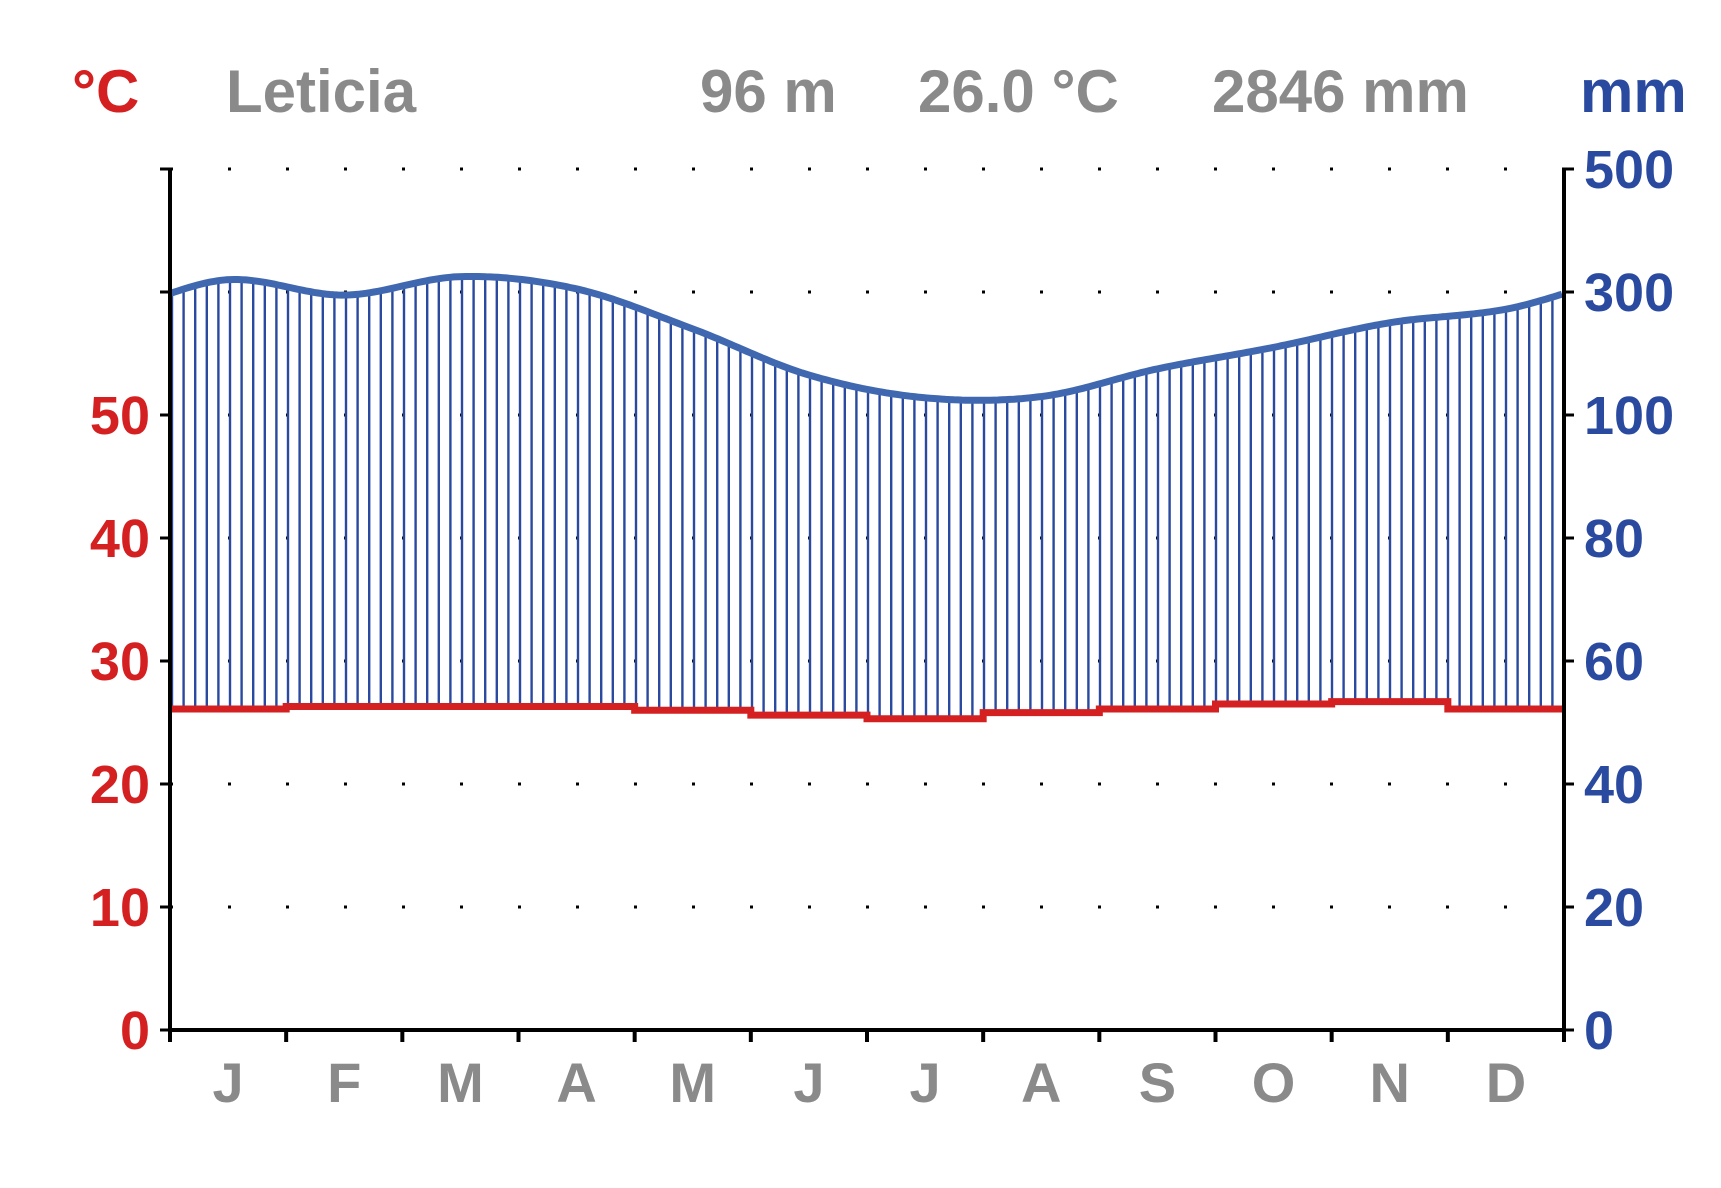 Image resolution: width=1721 pixels, height=1188 pixels. Describe the element at coordinates (120, 785) in the screenshot. I see `temperature-tick-label: 20` at that location.